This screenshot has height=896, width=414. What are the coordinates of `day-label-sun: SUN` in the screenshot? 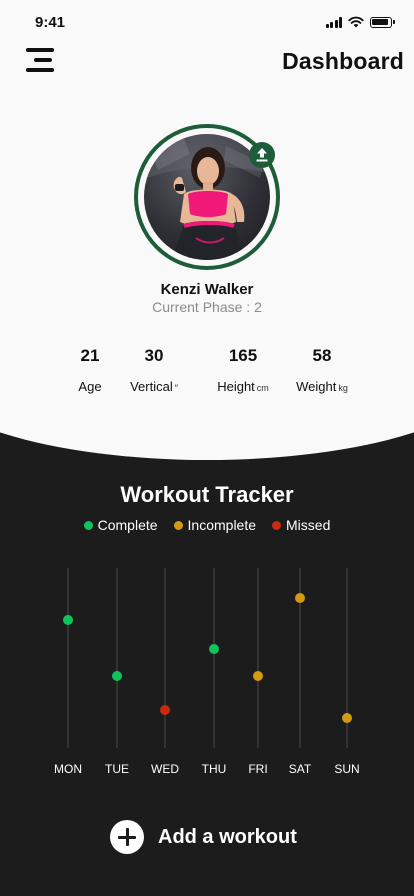 It's located at (346, 769).